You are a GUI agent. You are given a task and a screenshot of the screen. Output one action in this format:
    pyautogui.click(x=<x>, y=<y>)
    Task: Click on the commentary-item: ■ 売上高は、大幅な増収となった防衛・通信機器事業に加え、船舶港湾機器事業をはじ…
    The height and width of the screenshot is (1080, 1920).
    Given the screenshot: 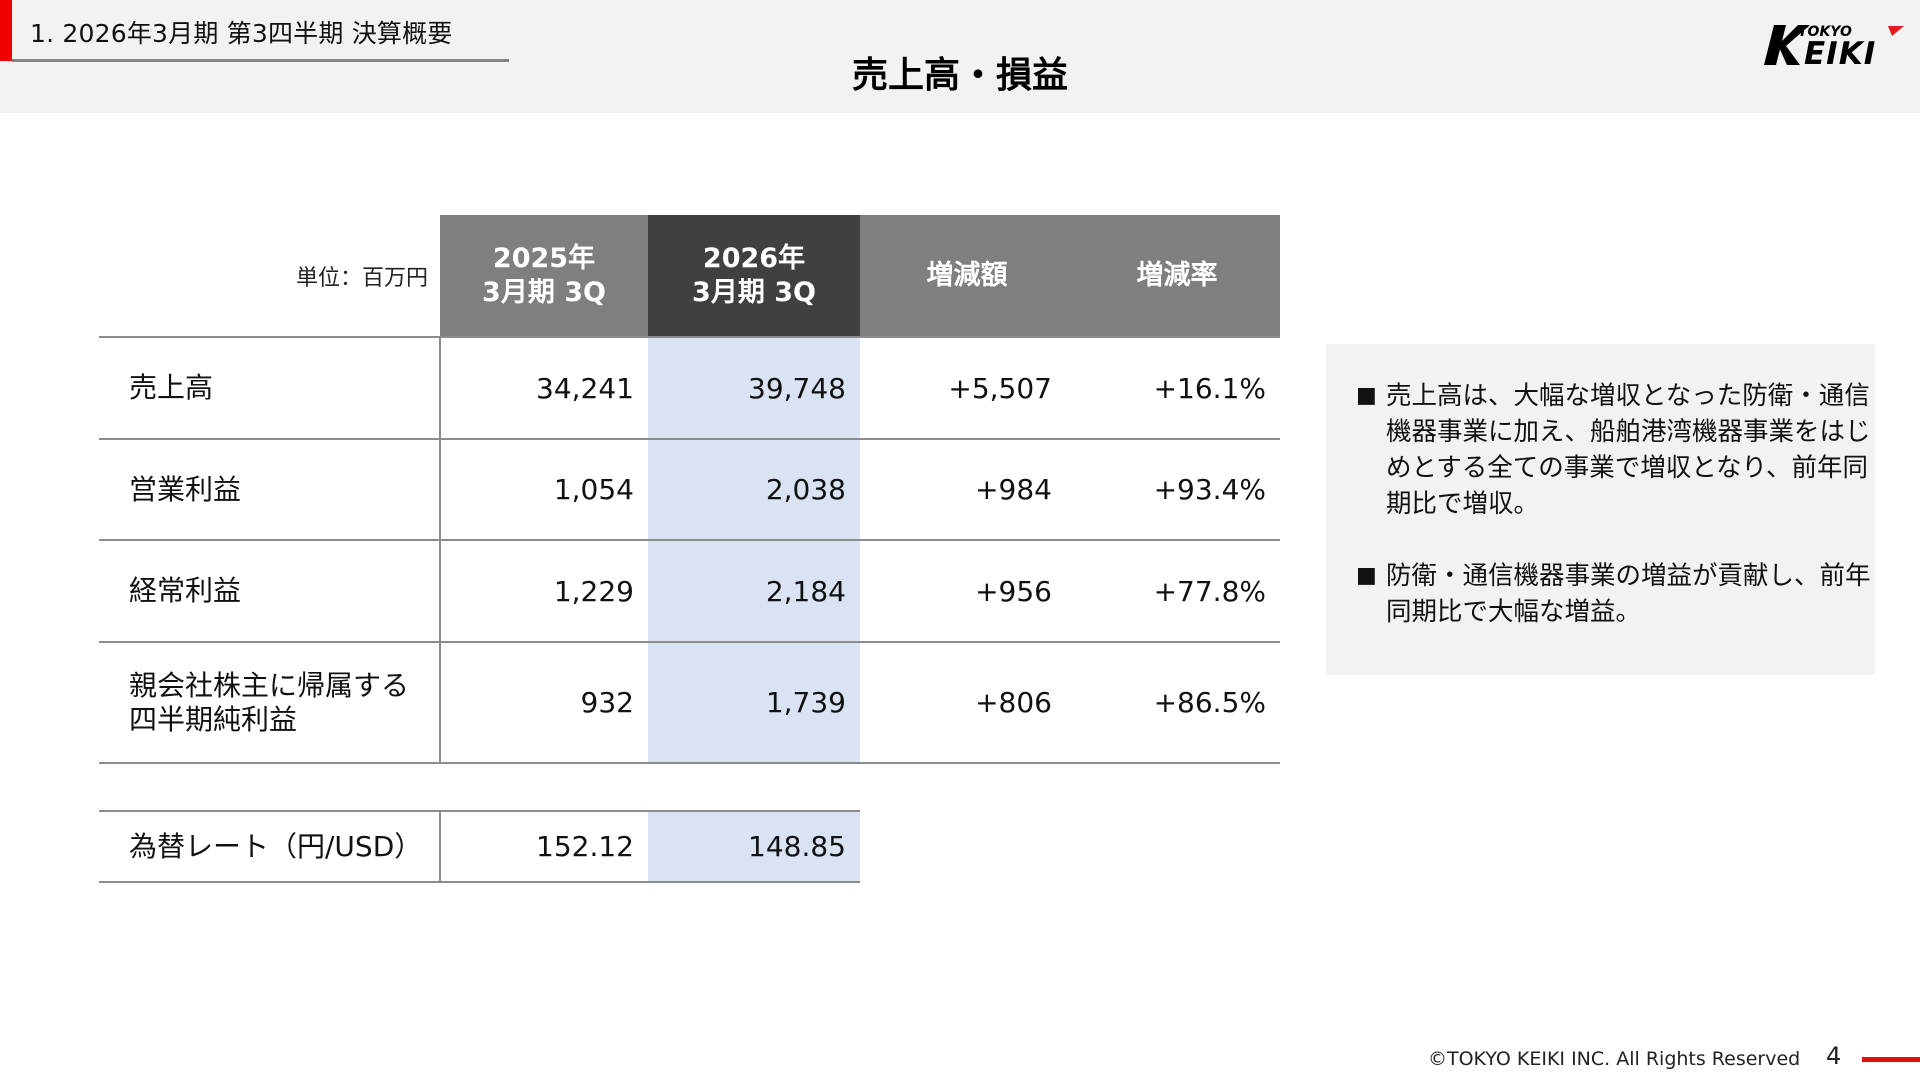 What is the action you would take?
    pyautogui.click(x=1615, y=450)
    